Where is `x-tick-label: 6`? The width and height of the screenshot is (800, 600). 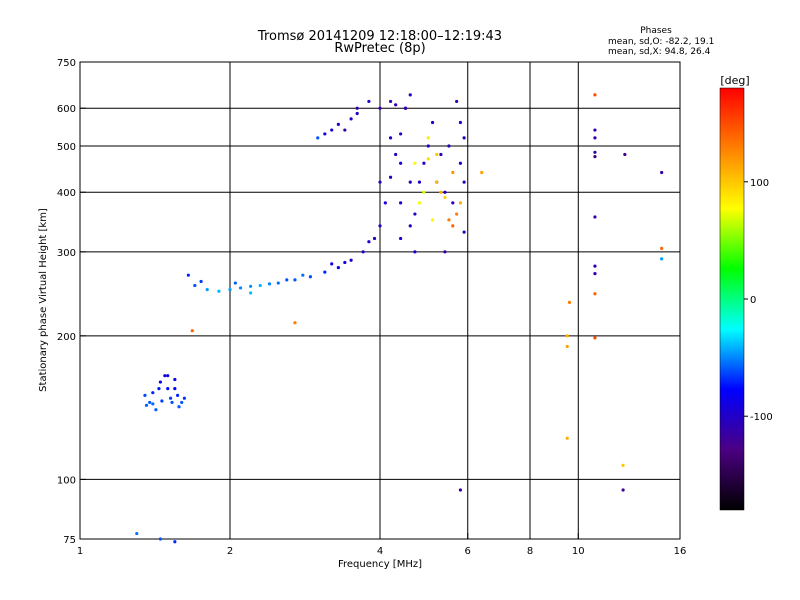
x-tick-label: 6 is located at coordinates (468, 551).